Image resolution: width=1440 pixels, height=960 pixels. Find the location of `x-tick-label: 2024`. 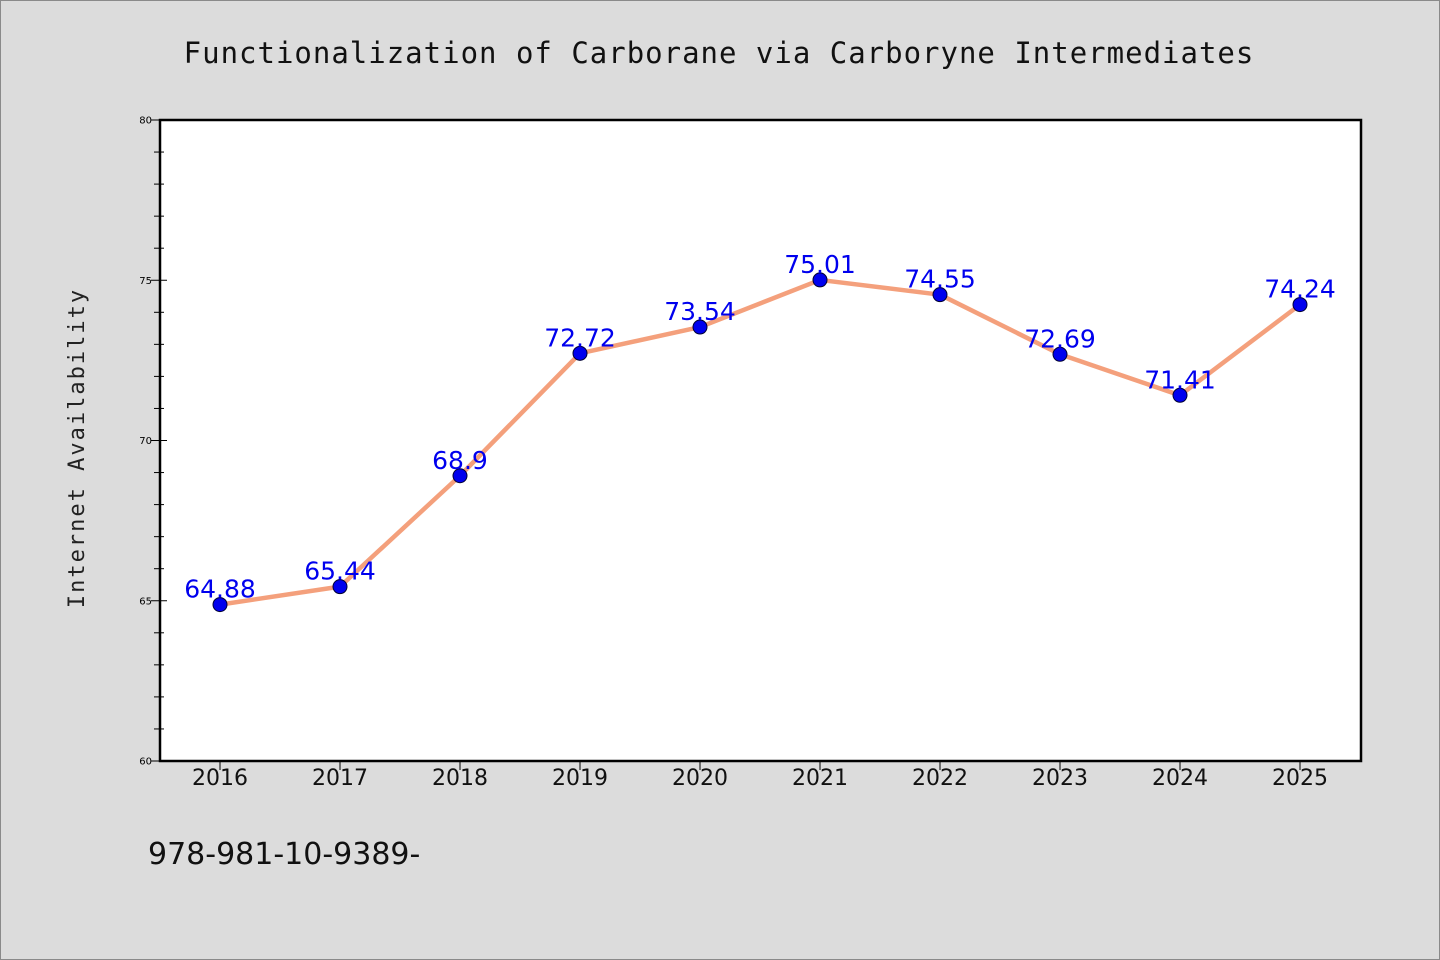

x-tick-label: 2024 is located at coordinates (1180, 778).